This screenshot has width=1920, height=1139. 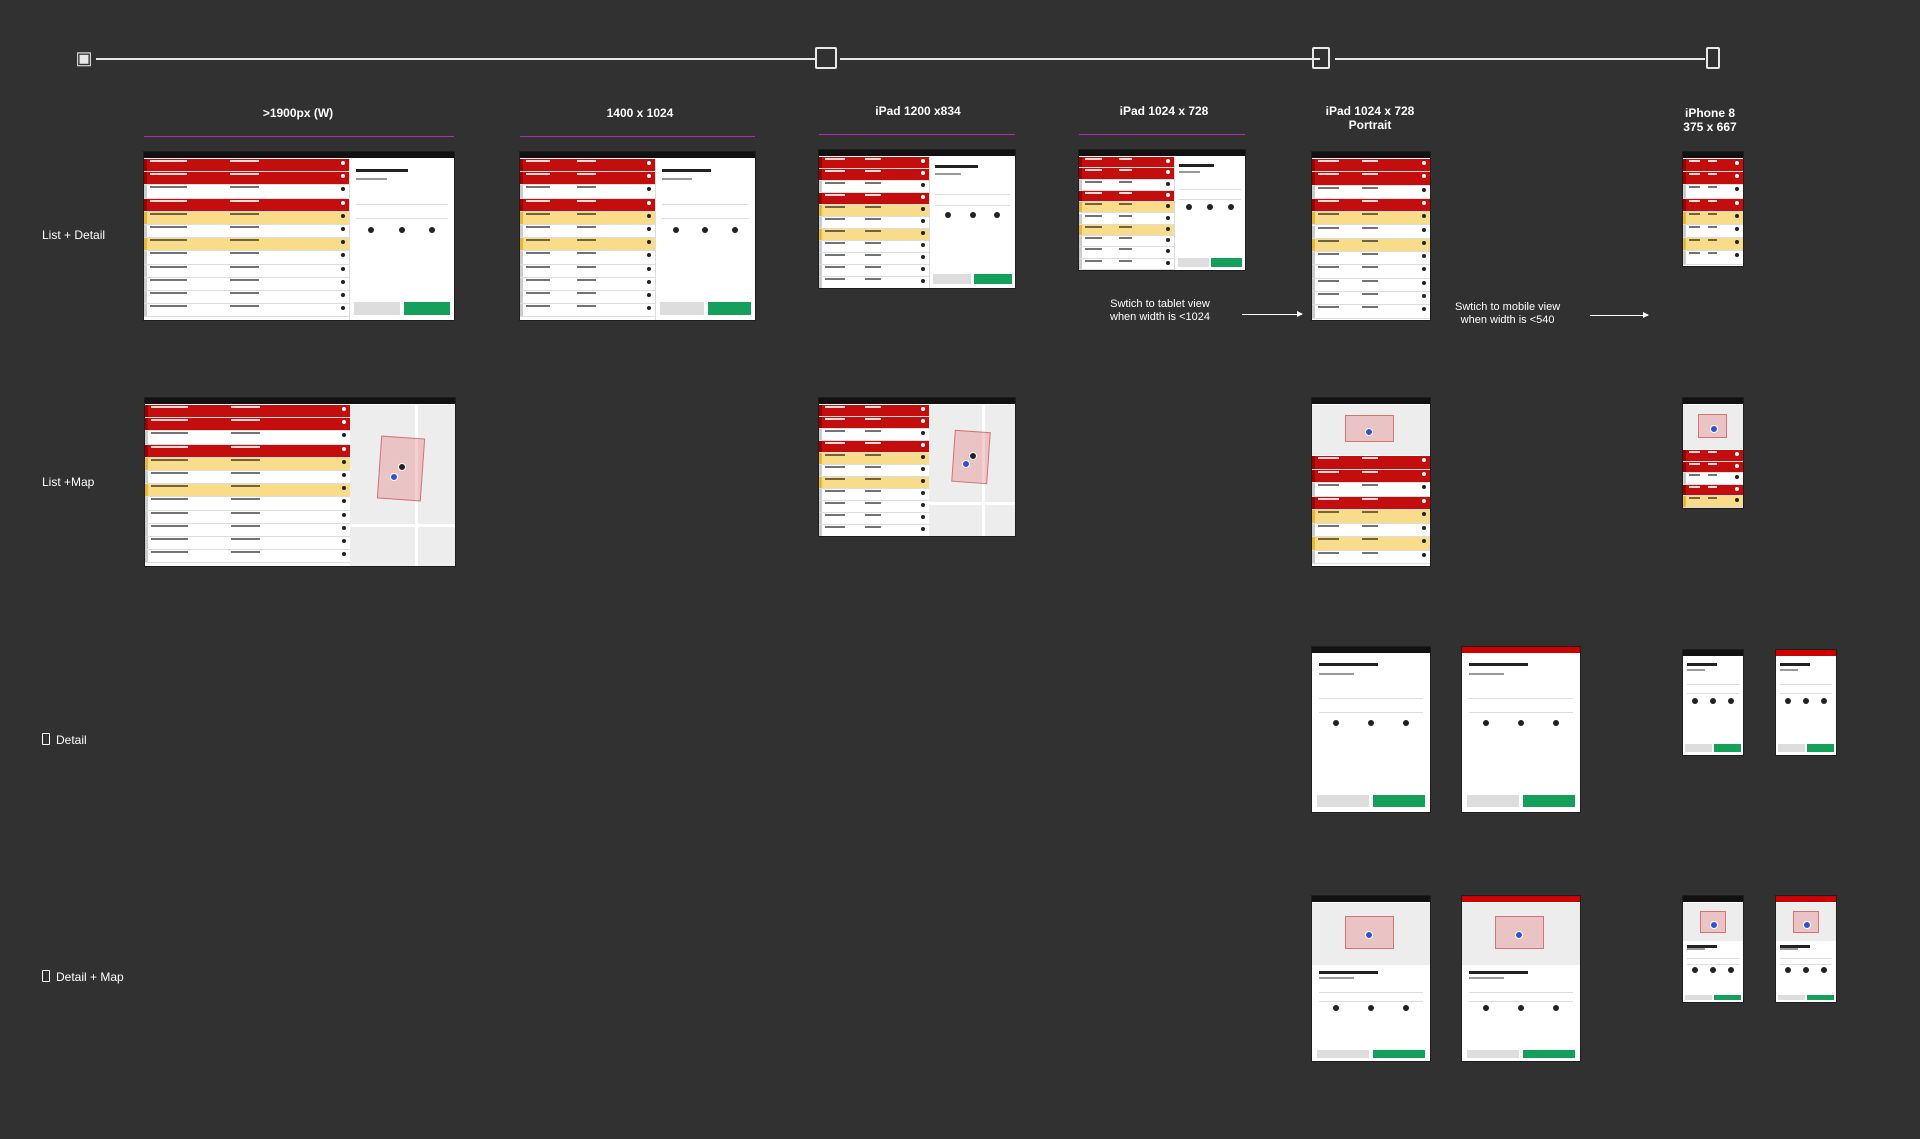 I want to click on cancel-button, so click(x=681, y=309).